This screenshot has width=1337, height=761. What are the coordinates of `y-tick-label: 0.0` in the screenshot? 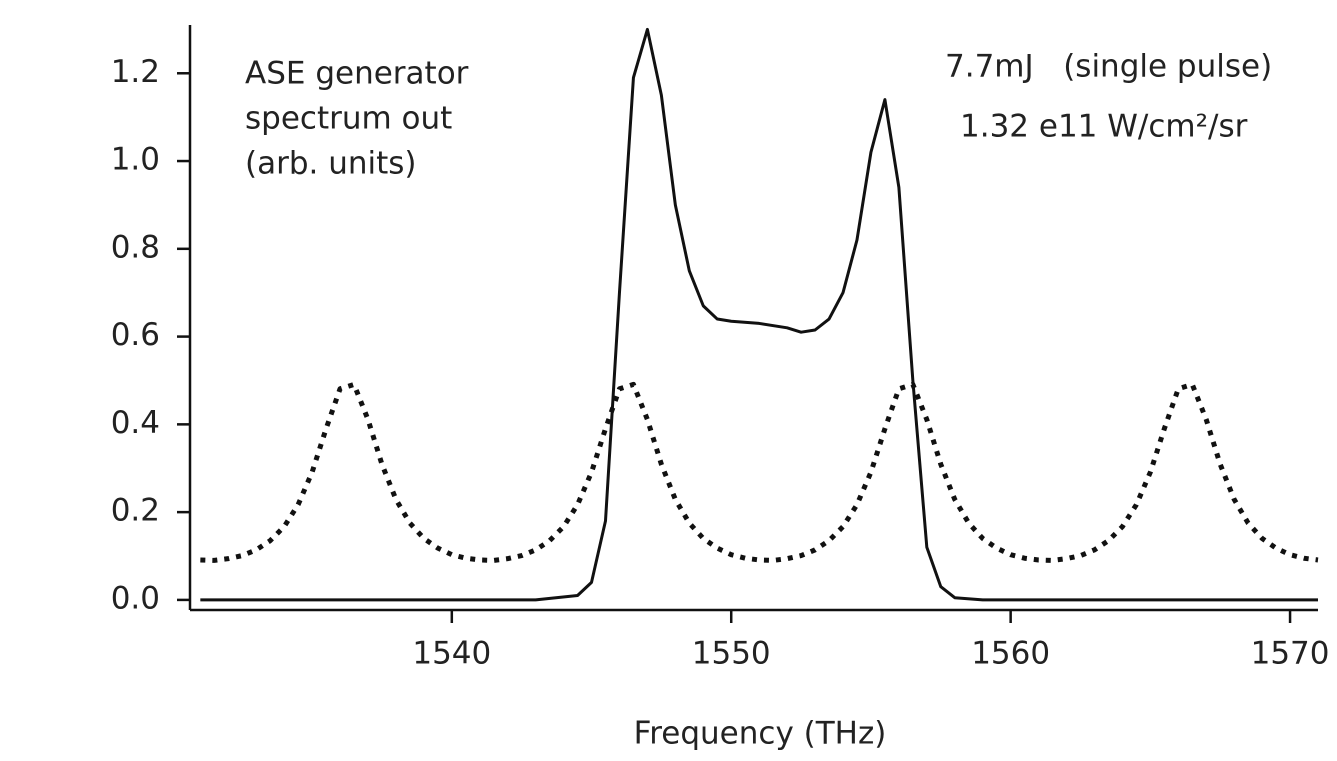 It's located at (135, 598).